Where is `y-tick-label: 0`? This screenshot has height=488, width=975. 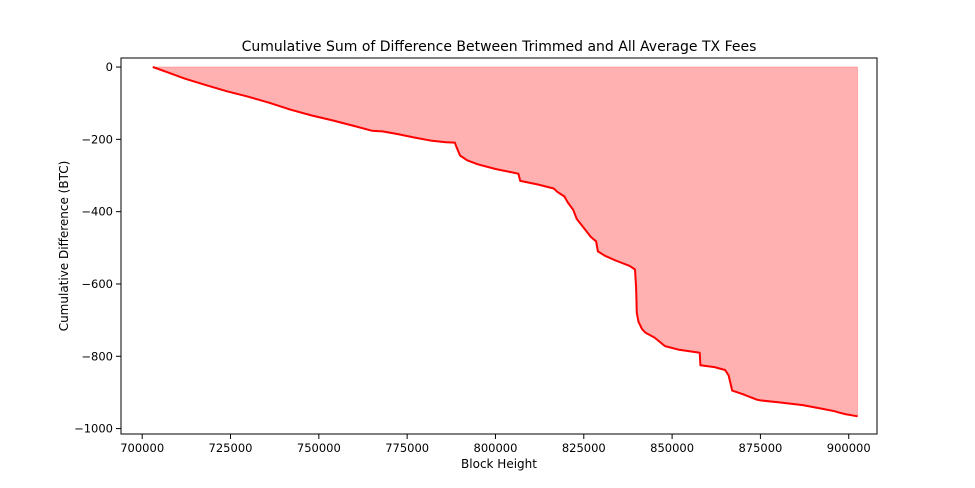 y-tick-label: 0 is located at coordinates (109, 67).